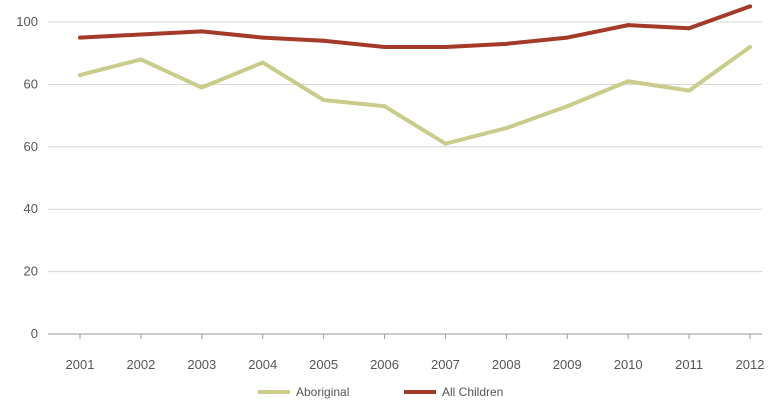 This screenshot has height=400, width=769. I want to click on x-tick-label: 2004, so click(262, 364).